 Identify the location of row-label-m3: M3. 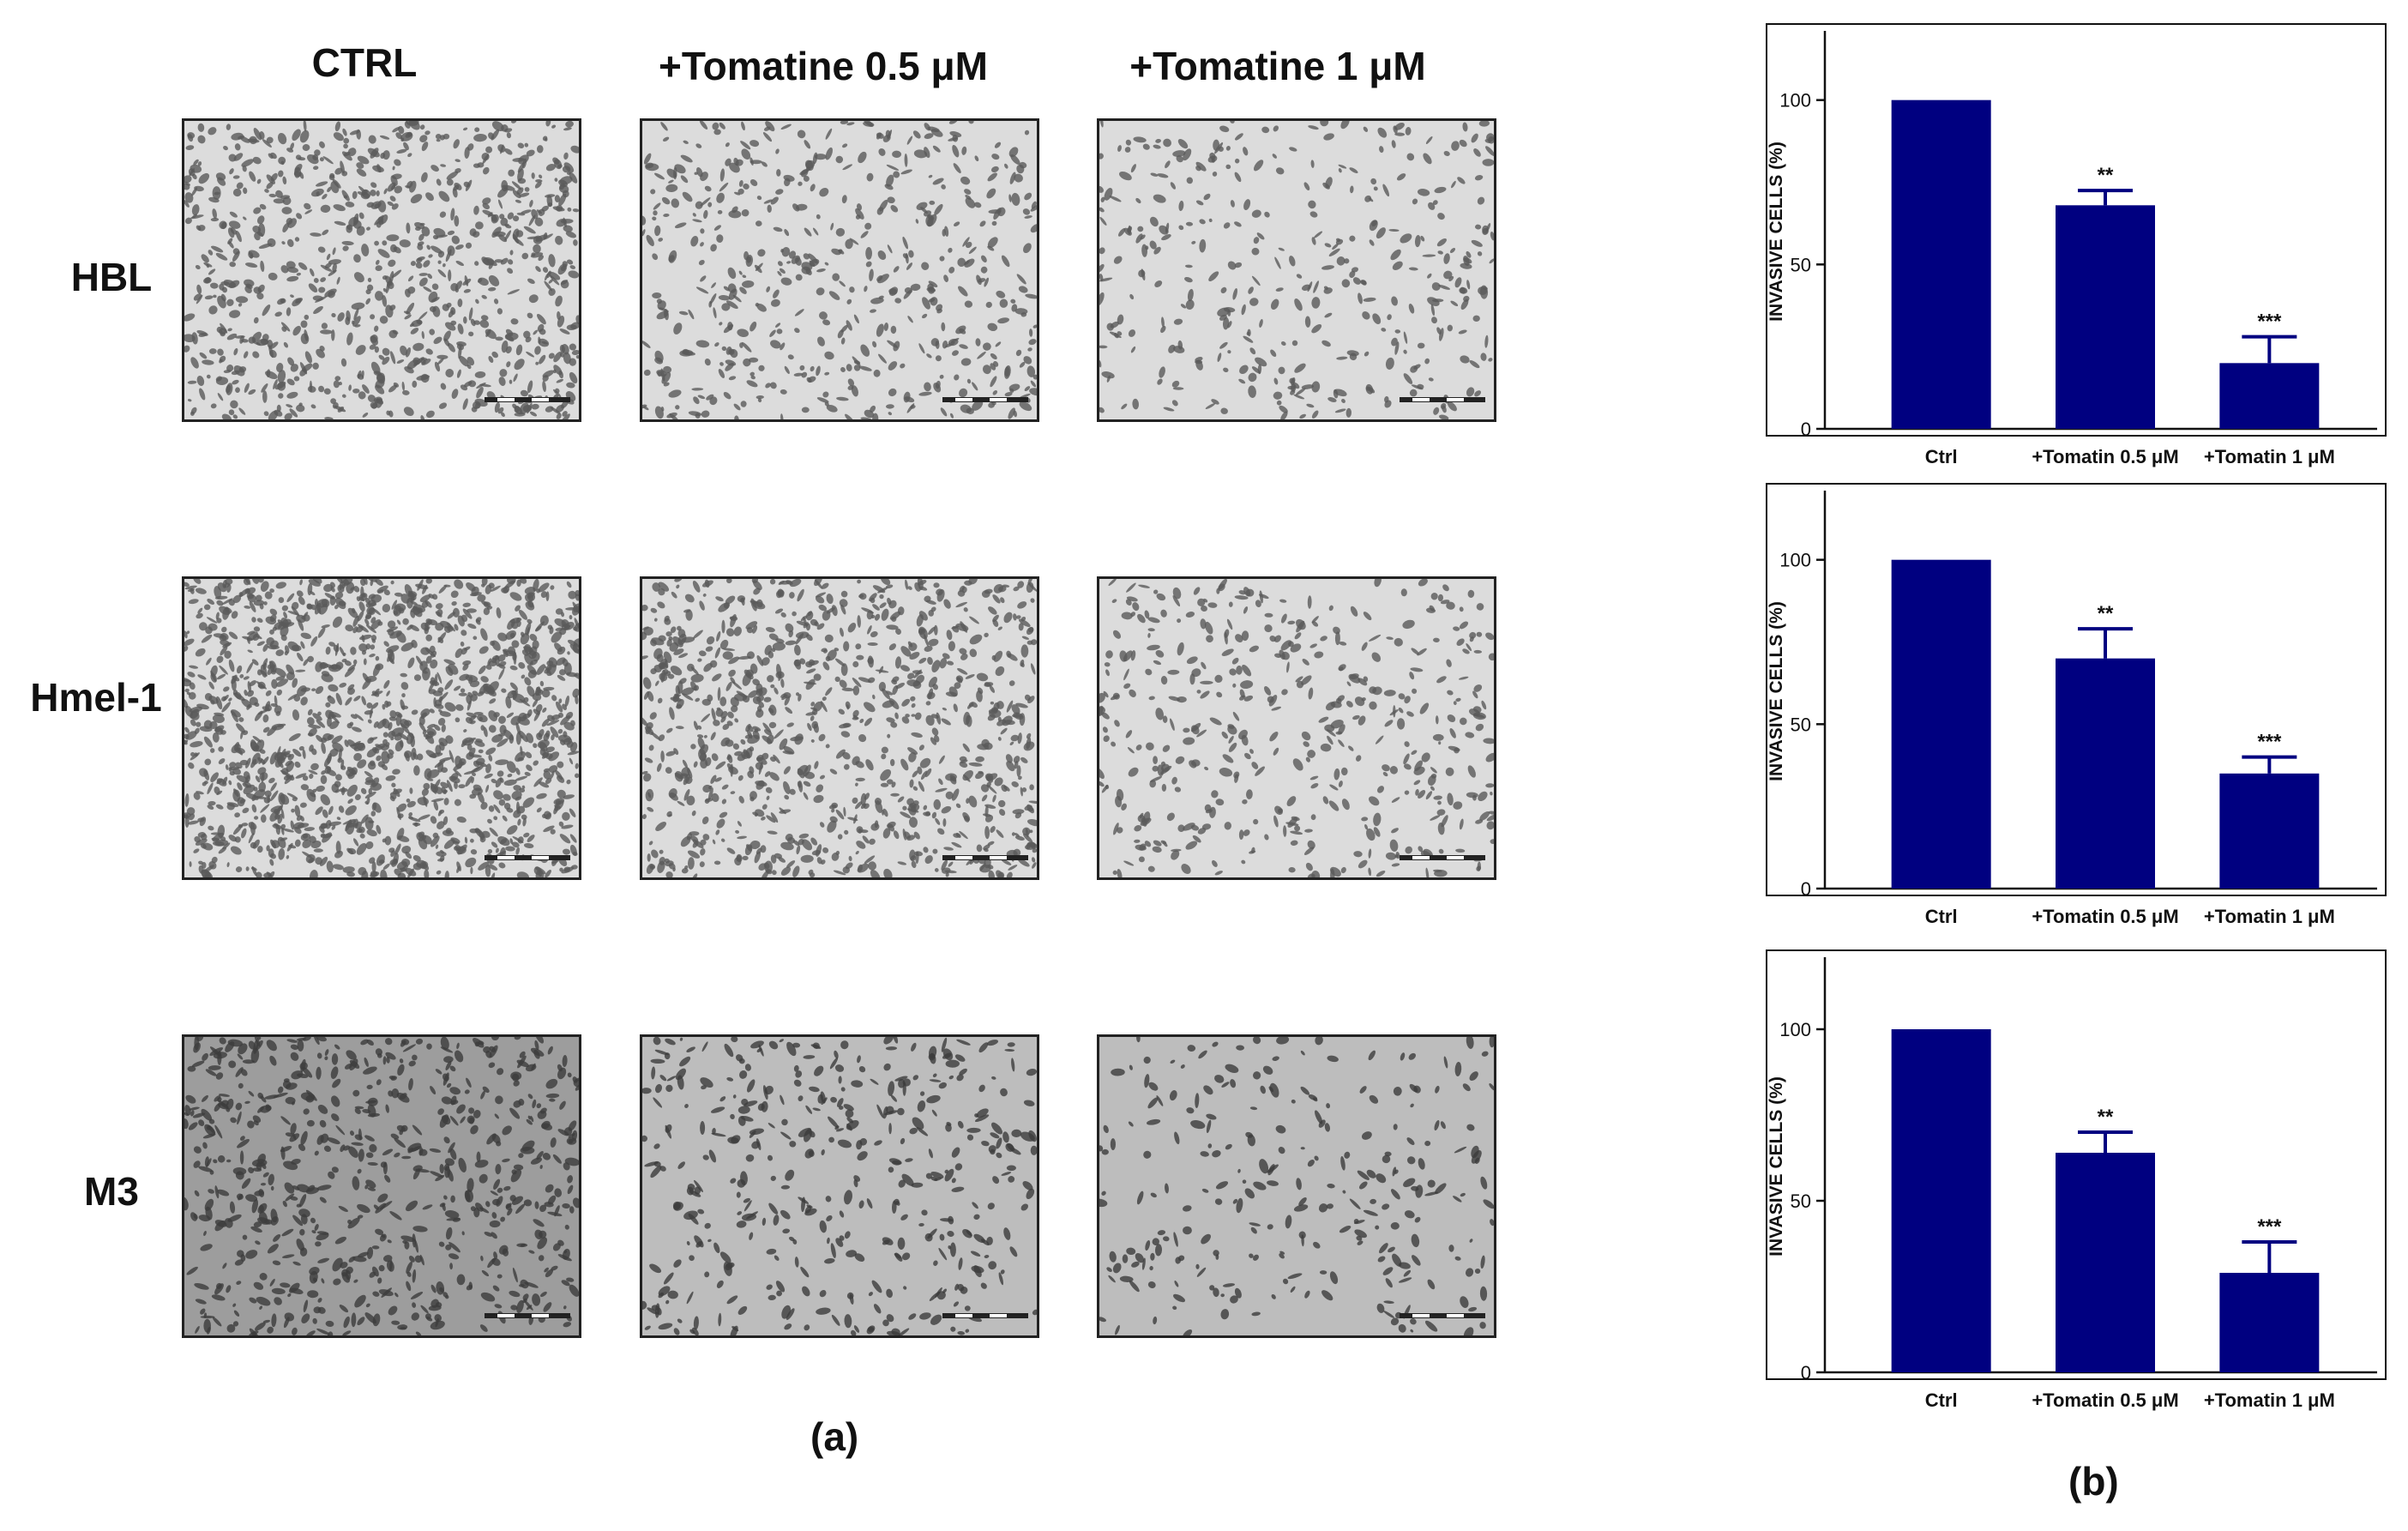
(111, 1191).